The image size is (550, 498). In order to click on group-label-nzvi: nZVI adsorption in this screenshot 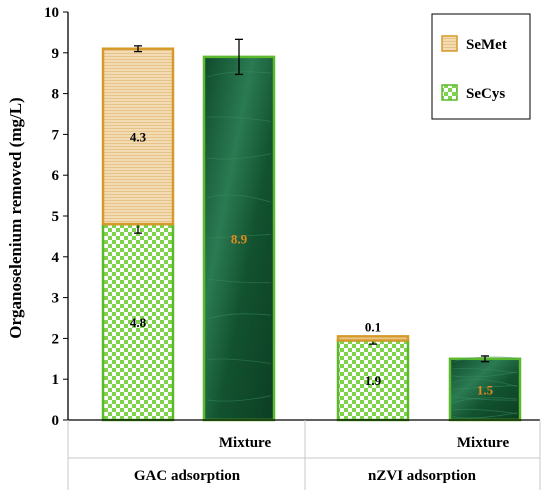, I will do `click(422, 476)`.